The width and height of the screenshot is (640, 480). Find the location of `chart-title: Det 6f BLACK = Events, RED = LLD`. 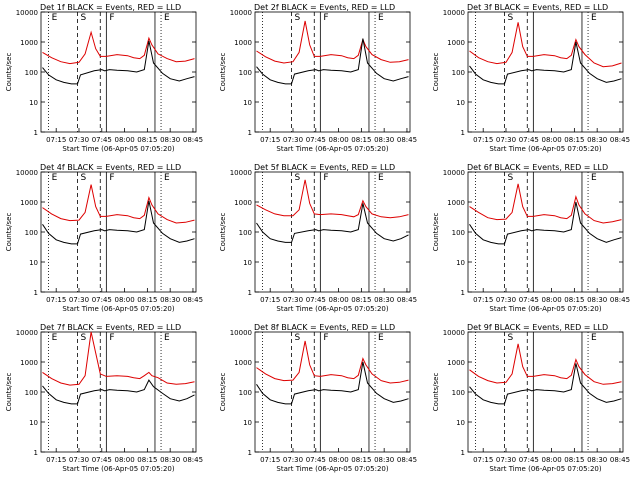

chart-title: Det 6f BLACK = Events, RED = LLD is located at coordinates (537, 167).